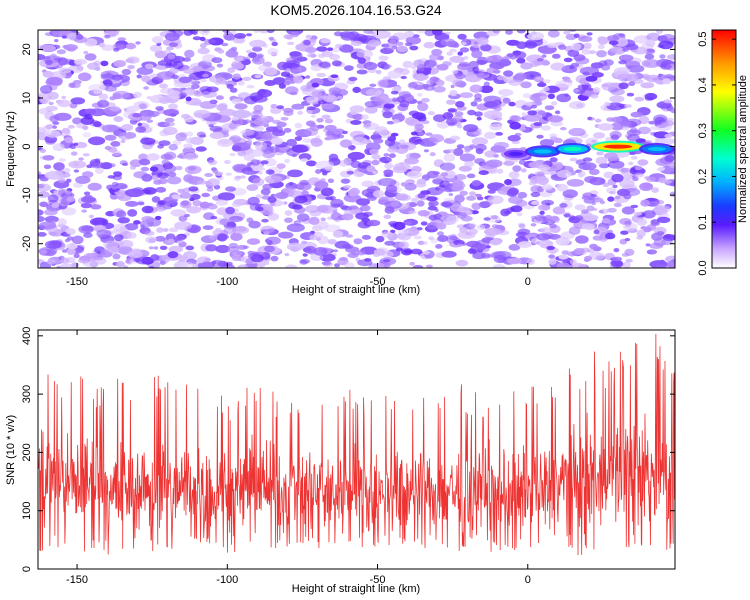 The height and width of the screenshot is (600, 750). Describe the element at coordinates (27, 98) in the screenshot. I see `heatmap-ytick-label: 10` at that location.